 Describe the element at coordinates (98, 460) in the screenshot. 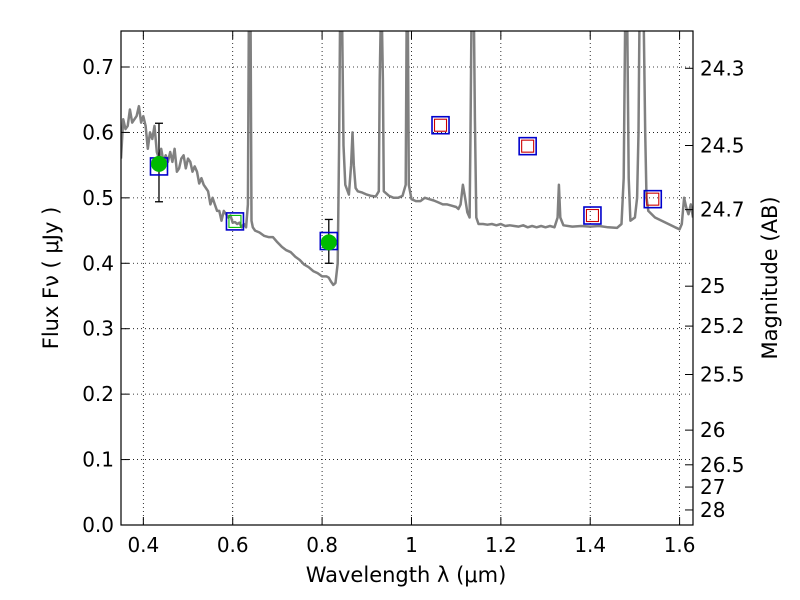

I see `y-tick-label: 0.1` at that location.